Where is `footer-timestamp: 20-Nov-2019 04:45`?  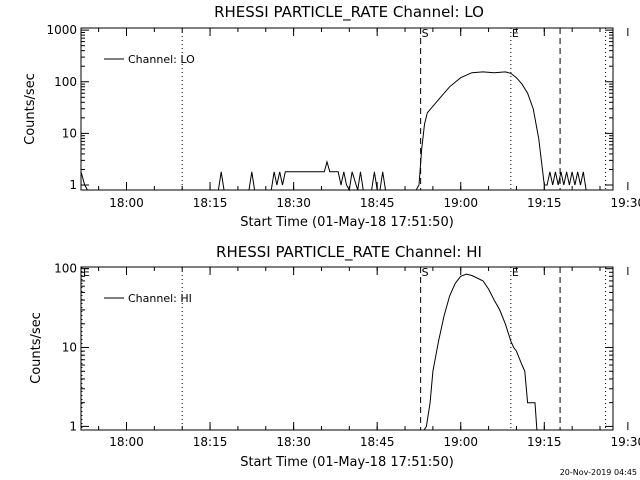 footer-timestamp: 20-Nov-2019 04:45 is located at coordinates (598, 472).